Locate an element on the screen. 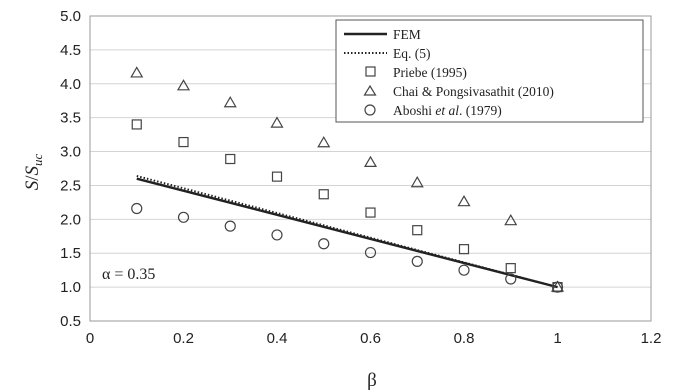 The width and height of the screenshot is (675, 392). x-tick-label: 0.2 is located at coordinates (183, 338).